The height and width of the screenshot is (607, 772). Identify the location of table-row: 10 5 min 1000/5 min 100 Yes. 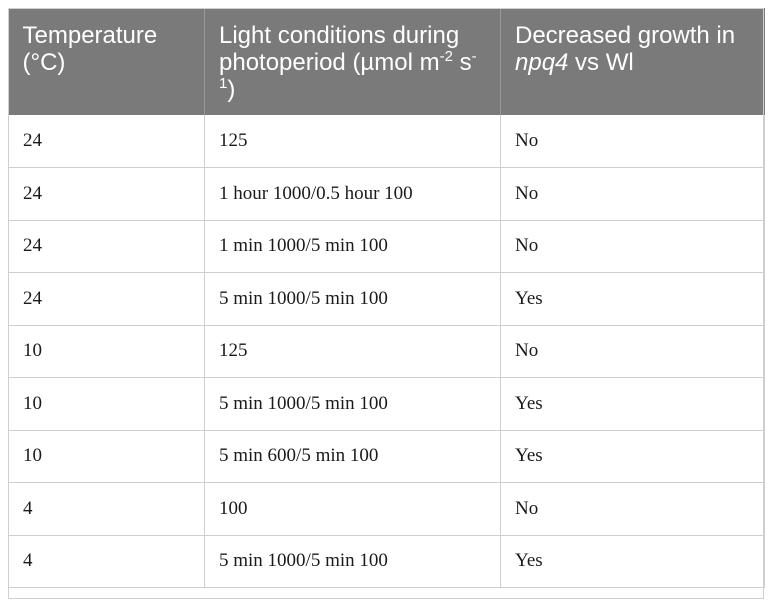
(386, 404).